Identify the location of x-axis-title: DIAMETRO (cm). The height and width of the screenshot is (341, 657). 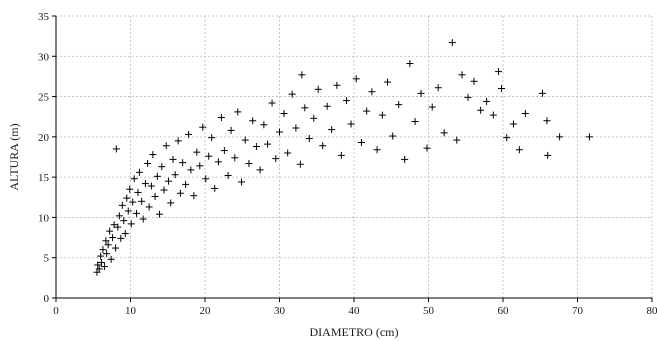
(354, 332).